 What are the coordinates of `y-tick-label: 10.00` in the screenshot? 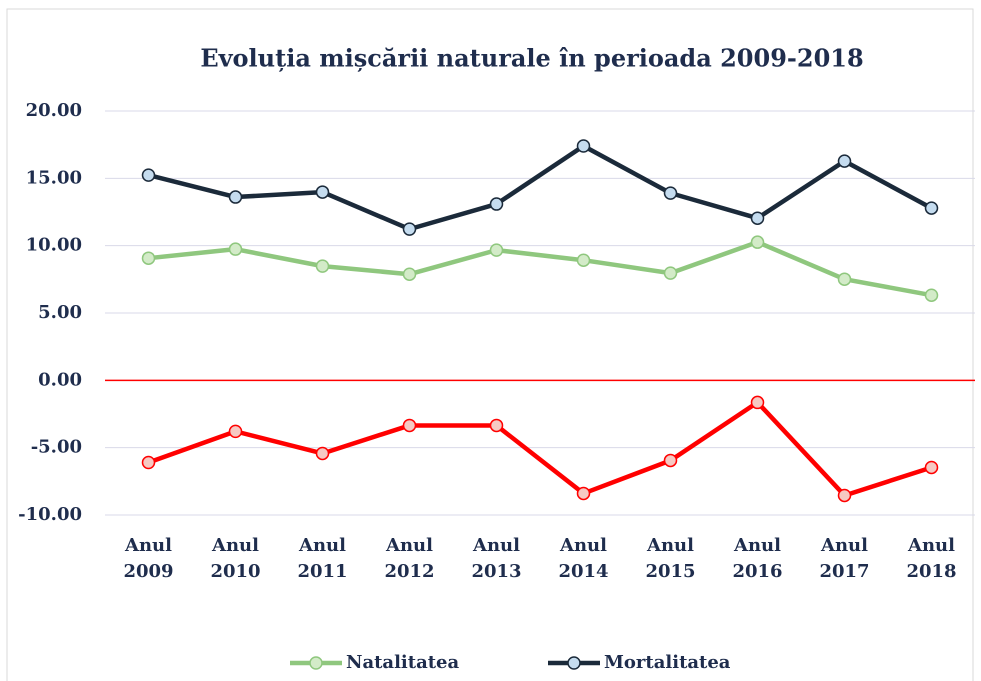 It's located at (54, 245).